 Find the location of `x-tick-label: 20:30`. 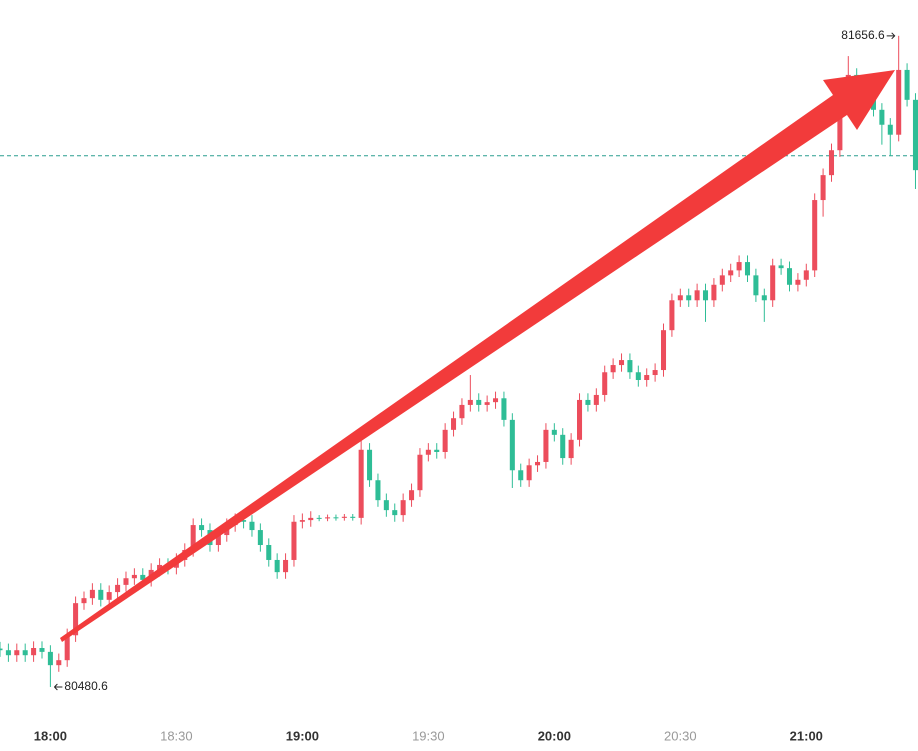

x-tick-label: 20:30 is located at coordinates (680, 735).